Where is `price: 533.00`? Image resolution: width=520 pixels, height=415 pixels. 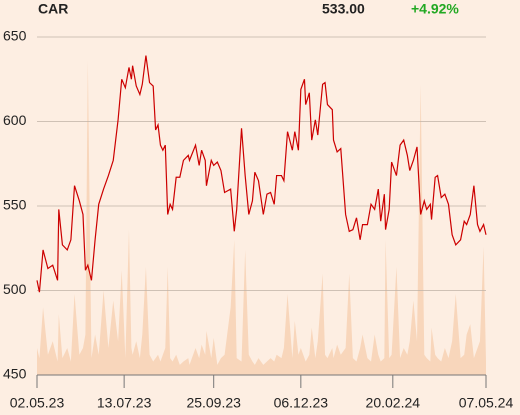
price: 533.00 is located at coordinates (343, 9).